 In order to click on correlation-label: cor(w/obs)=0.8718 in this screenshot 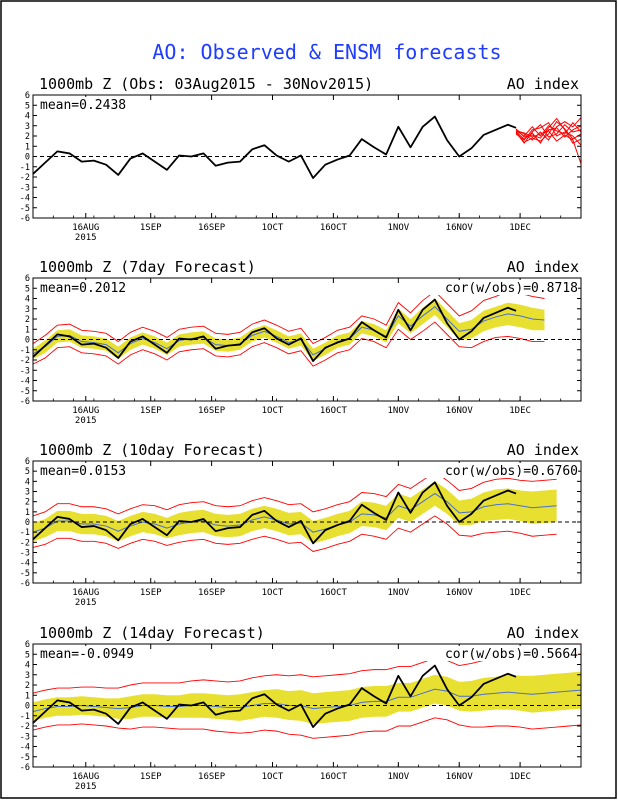, I will do `click(511, 288)`.